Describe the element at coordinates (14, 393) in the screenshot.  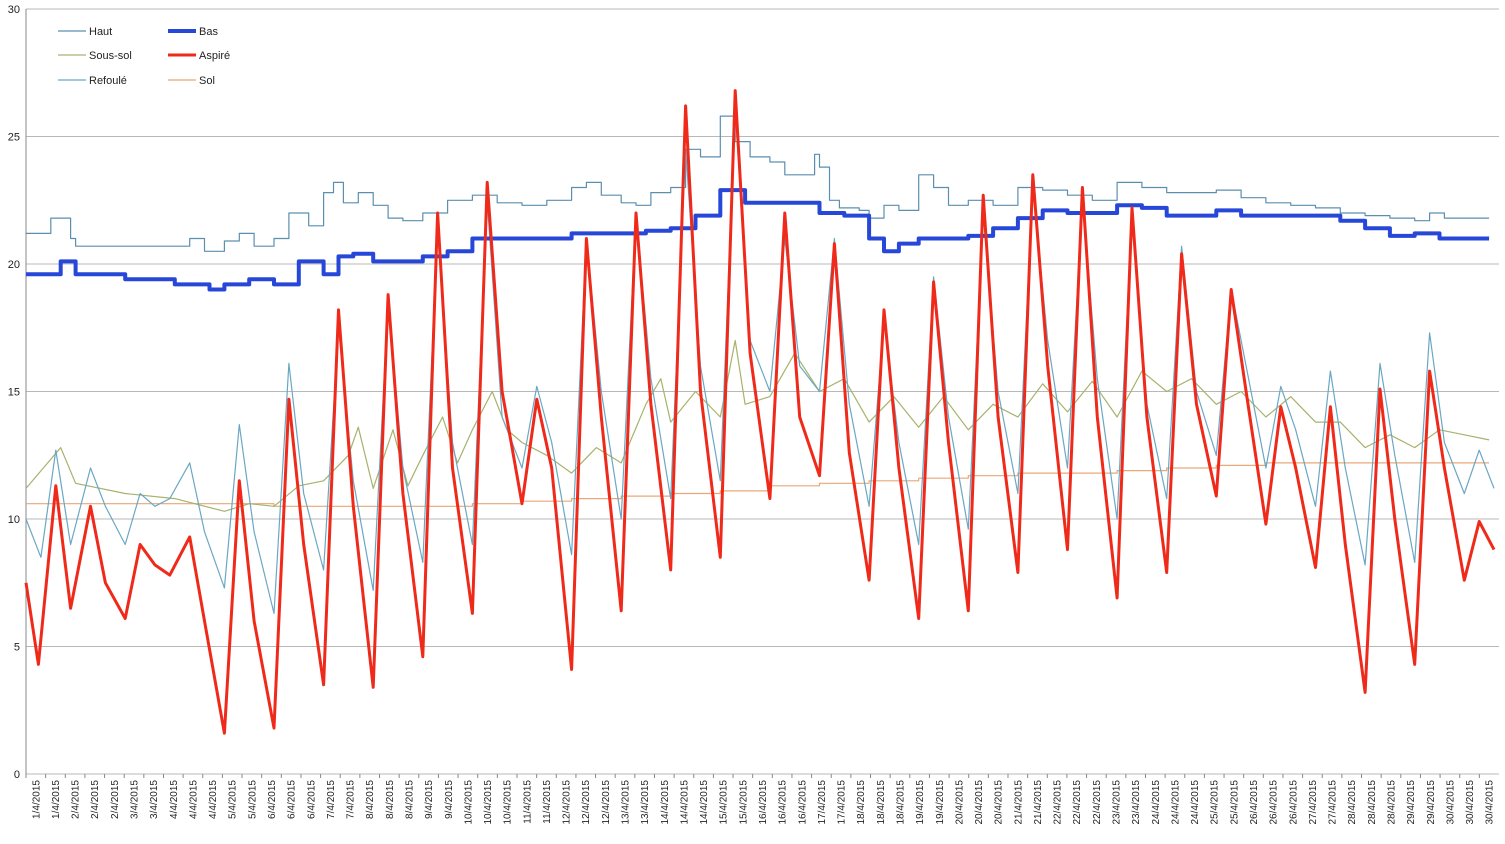
I see `y-tick-label: 15` at that location.